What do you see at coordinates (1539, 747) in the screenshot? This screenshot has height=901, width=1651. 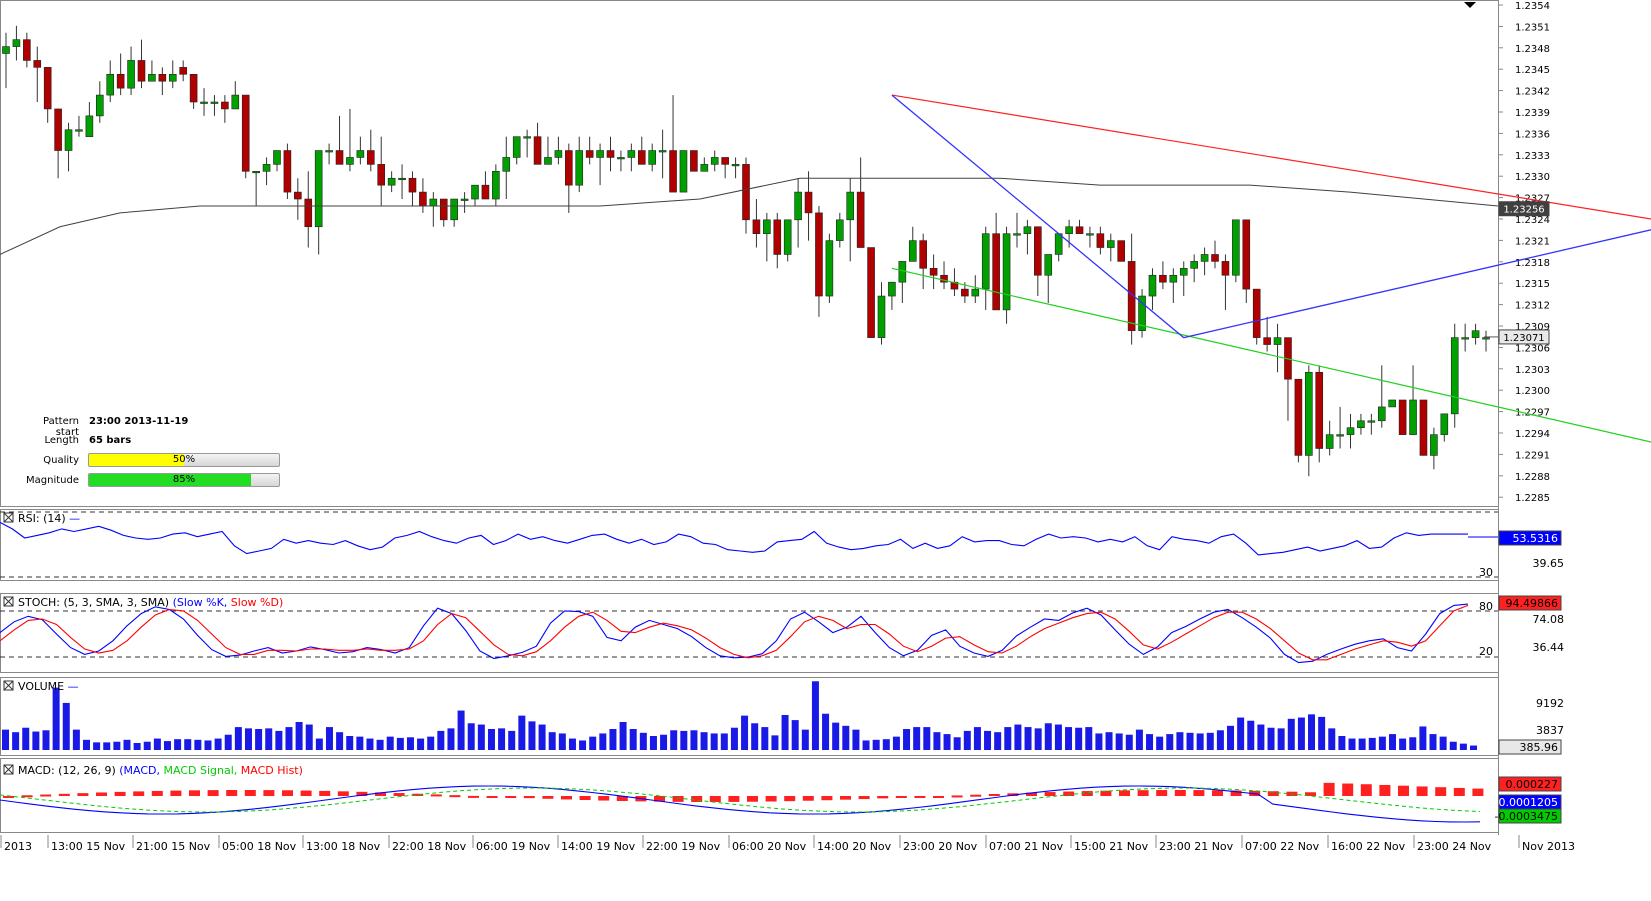 I see `volume-current-text: 385.96` at bounding box center [1539, 747].